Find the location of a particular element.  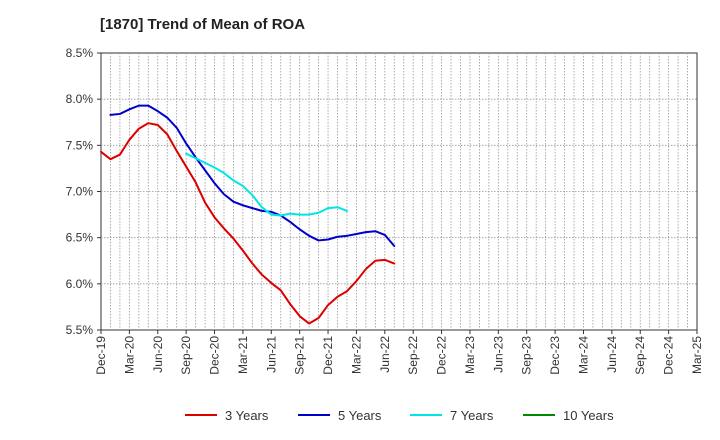

x-tick-label: Jun-20 is located at coordinates (158, 354).